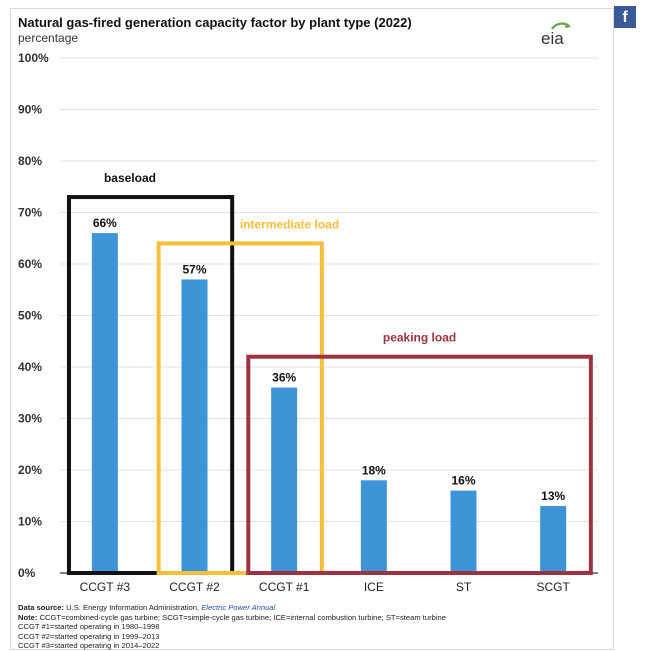 Image resolution: width=655 pixels, height=651 pixels. Describe the element at coordinates (30, 316) in the screenshot. I see `y-tick-label: 50%` at that location.